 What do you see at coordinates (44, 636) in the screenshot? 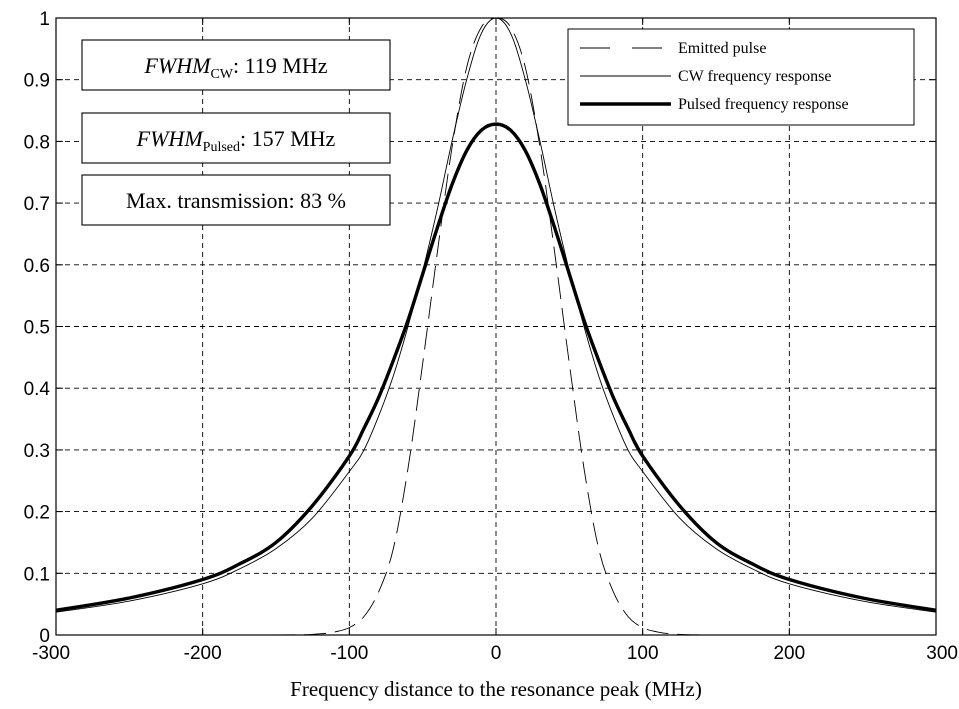
I see `y-tick-label: 0` at bounding box center [44, 636].